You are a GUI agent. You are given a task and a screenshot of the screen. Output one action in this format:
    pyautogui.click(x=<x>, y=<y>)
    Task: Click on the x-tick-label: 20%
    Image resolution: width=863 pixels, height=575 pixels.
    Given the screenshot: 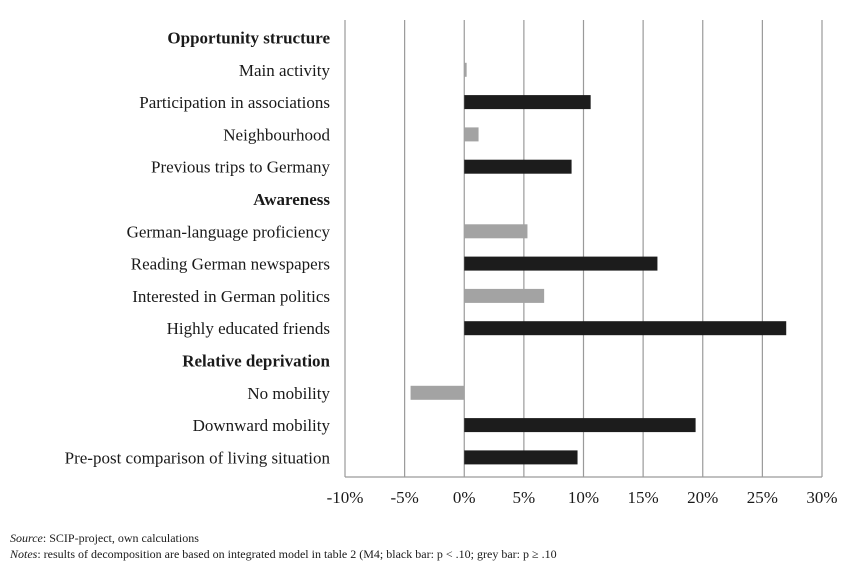 What is the action you would take?
    pyautogui.click(x=702, y=497)
    